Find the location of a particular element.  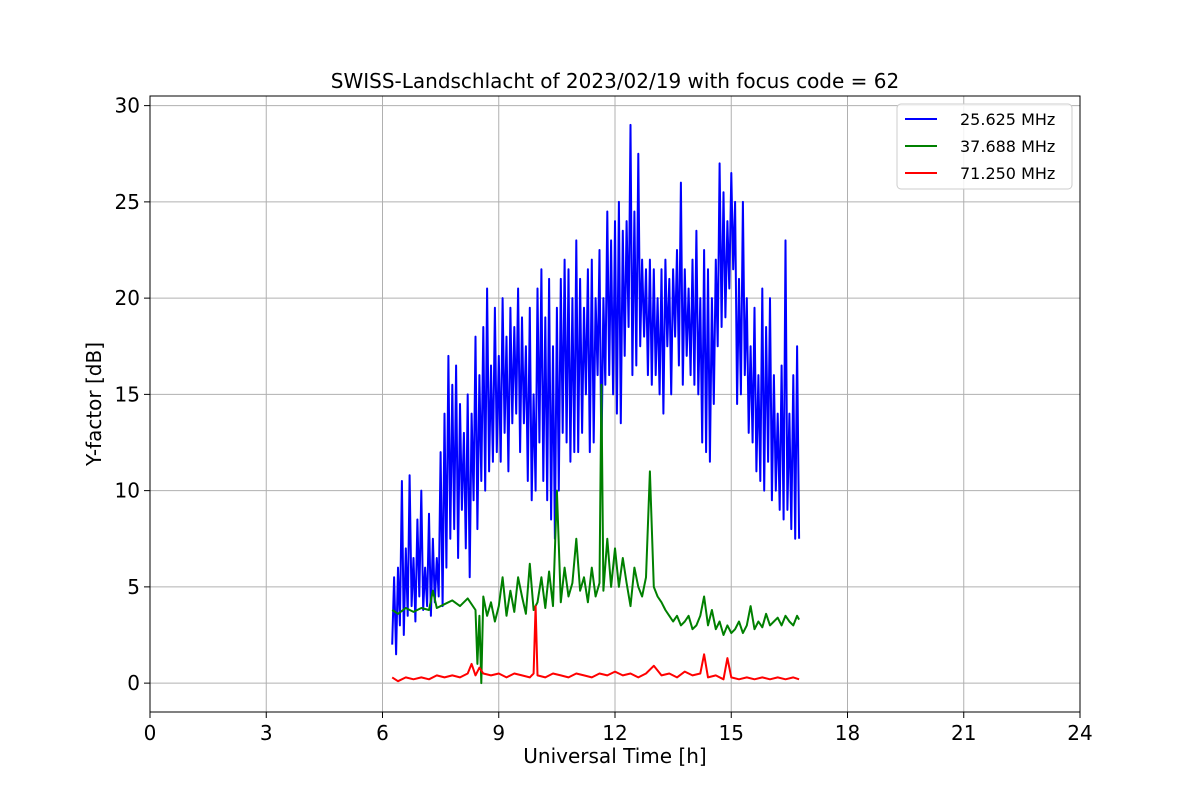

legend-label-0: 25.625 MHz is located at coordinates (1007, 119).